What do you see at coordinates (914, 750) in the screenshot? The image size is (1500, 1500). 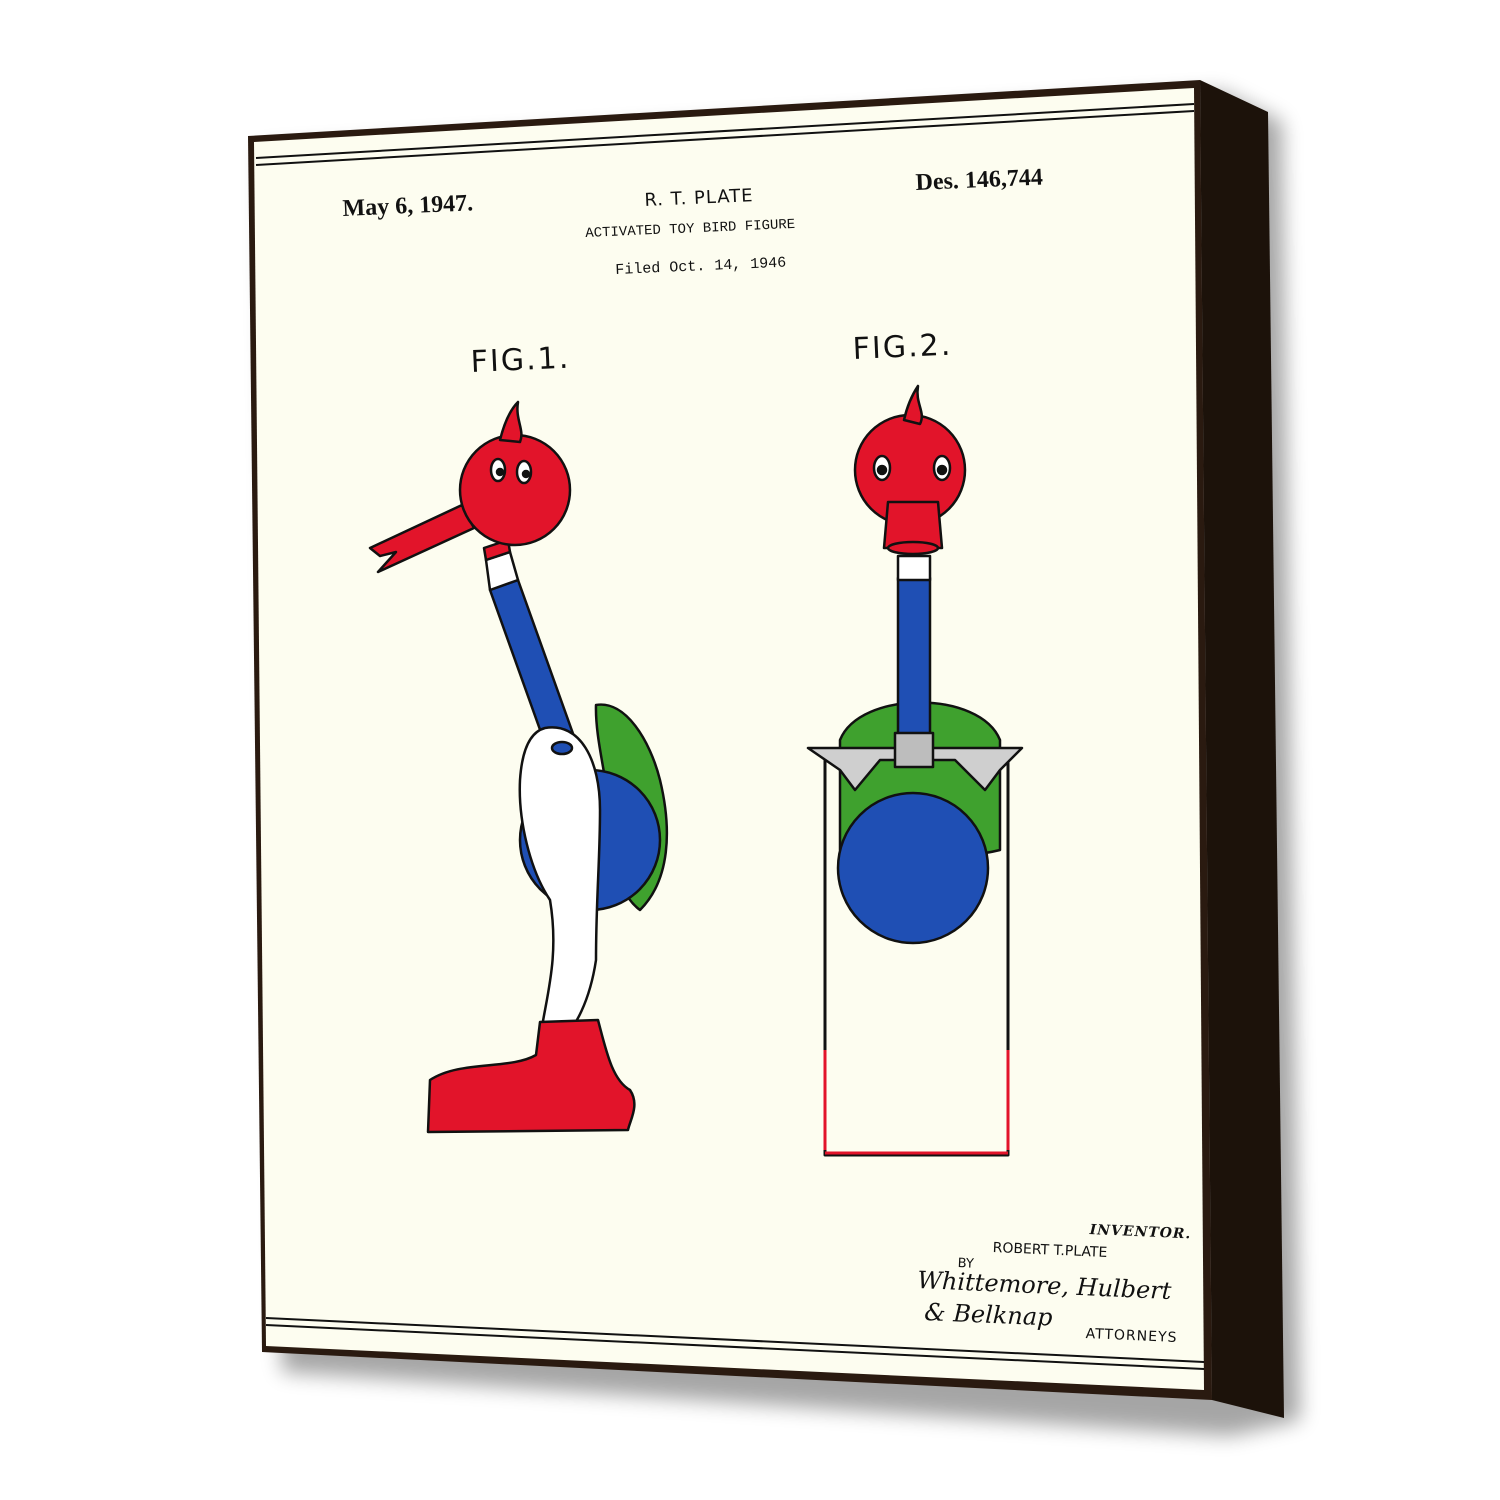 I see `fig2-clamp` at bounding box center [914, 750].